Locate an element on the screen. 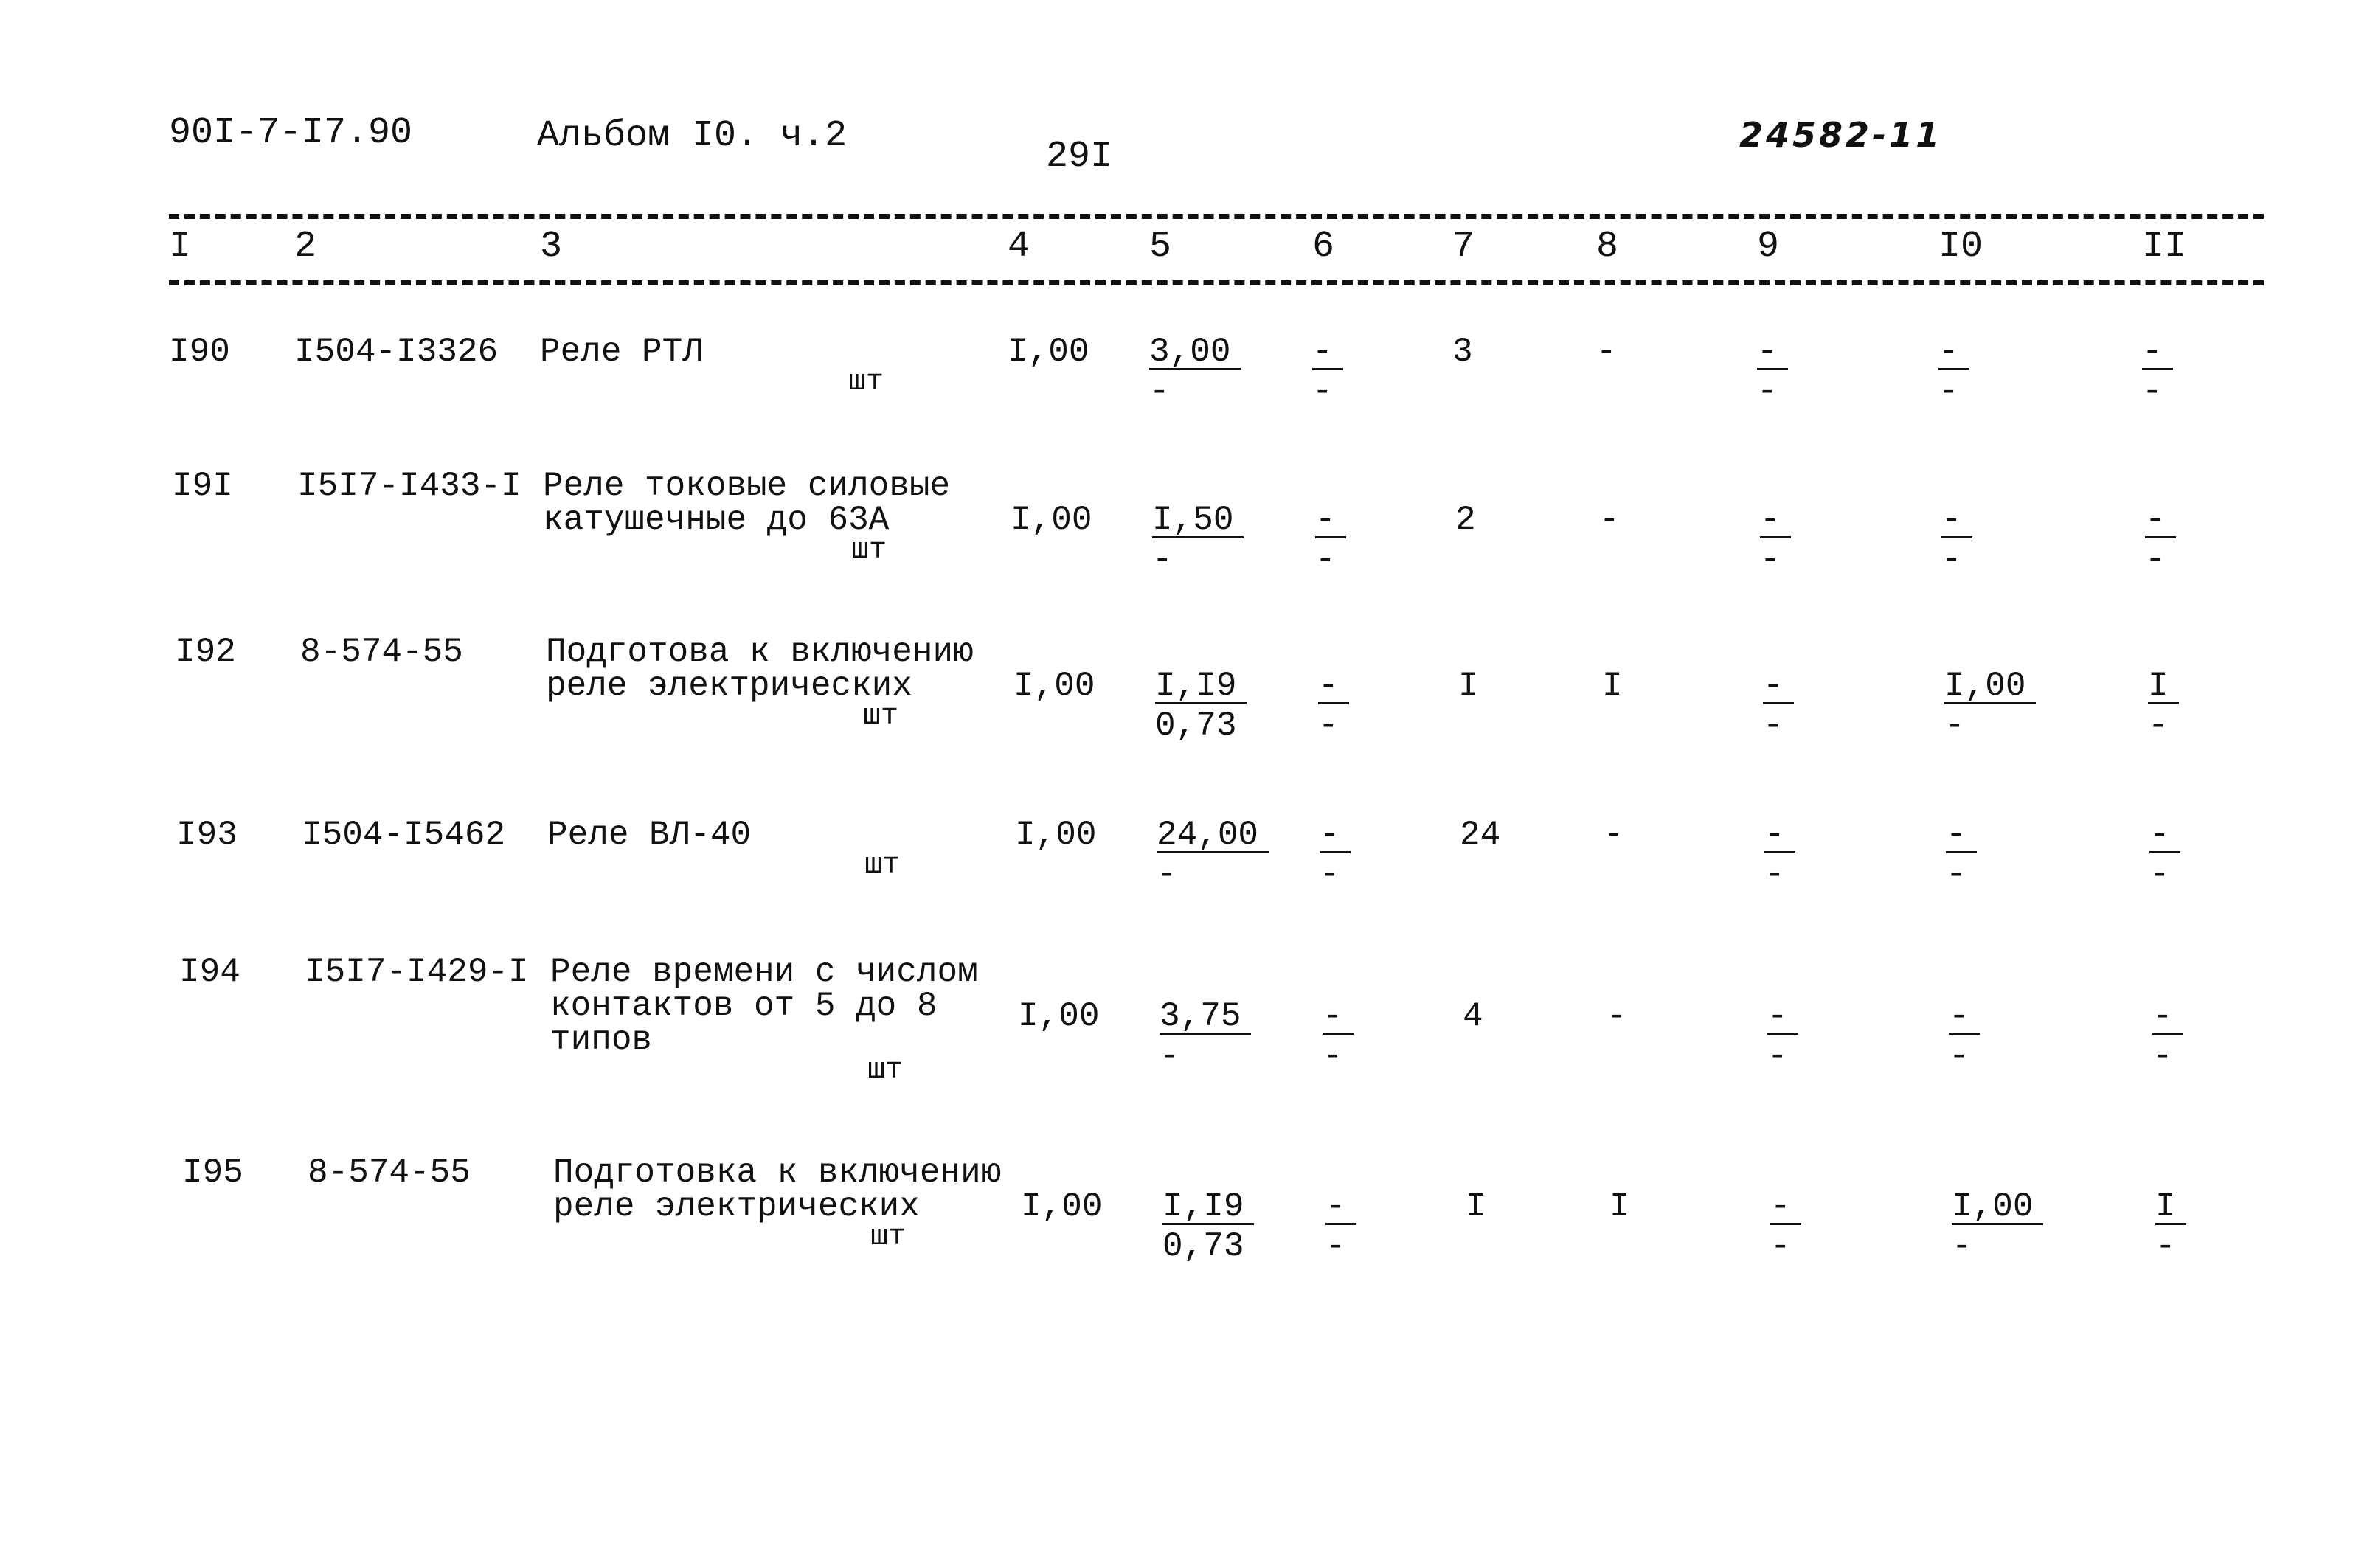  item-name-line: Реле ВЛ-40 is located at coordinates (649, 835).